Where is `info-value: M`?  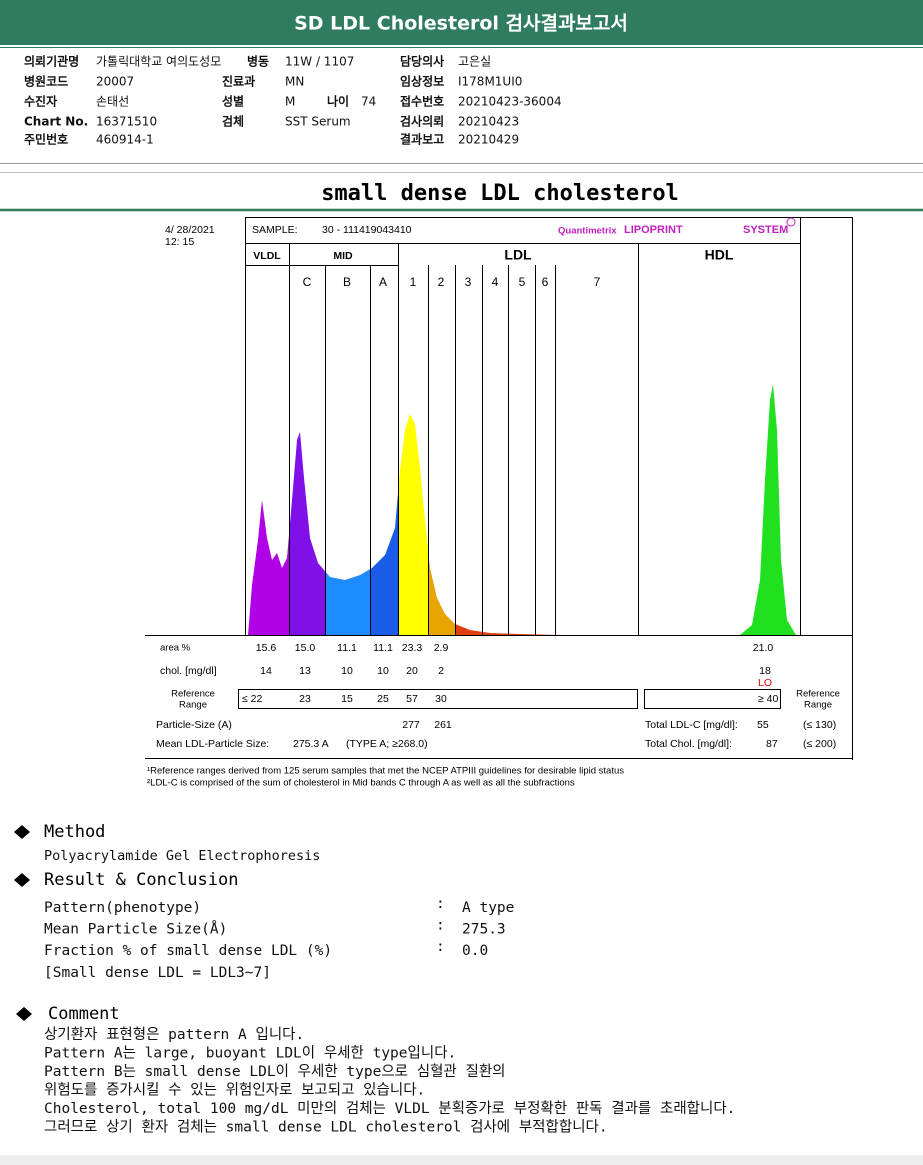 info-value: M is located at coordinates (290, 102).